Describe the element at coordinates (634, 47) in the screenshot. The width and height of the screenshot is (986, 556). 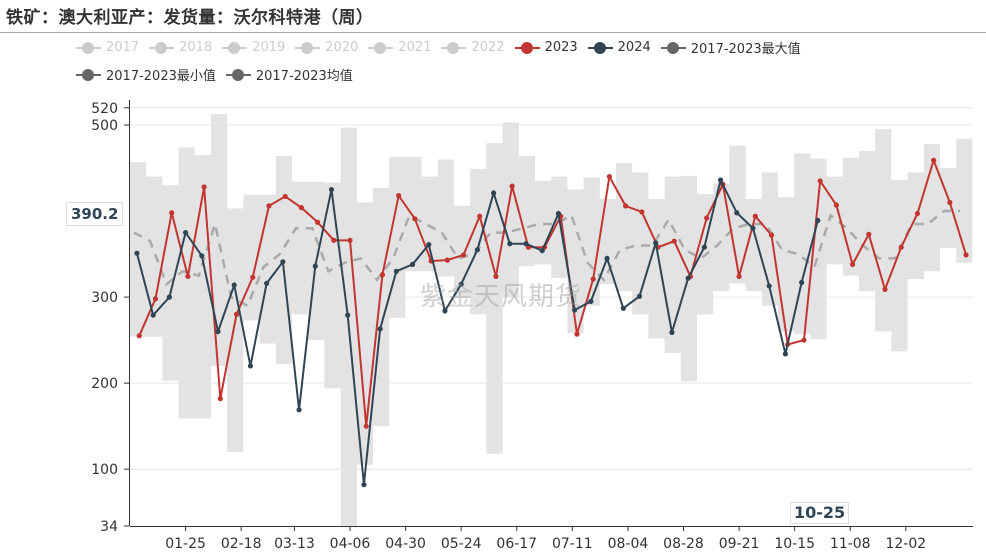
I see `legend-label: 2024` at that location.